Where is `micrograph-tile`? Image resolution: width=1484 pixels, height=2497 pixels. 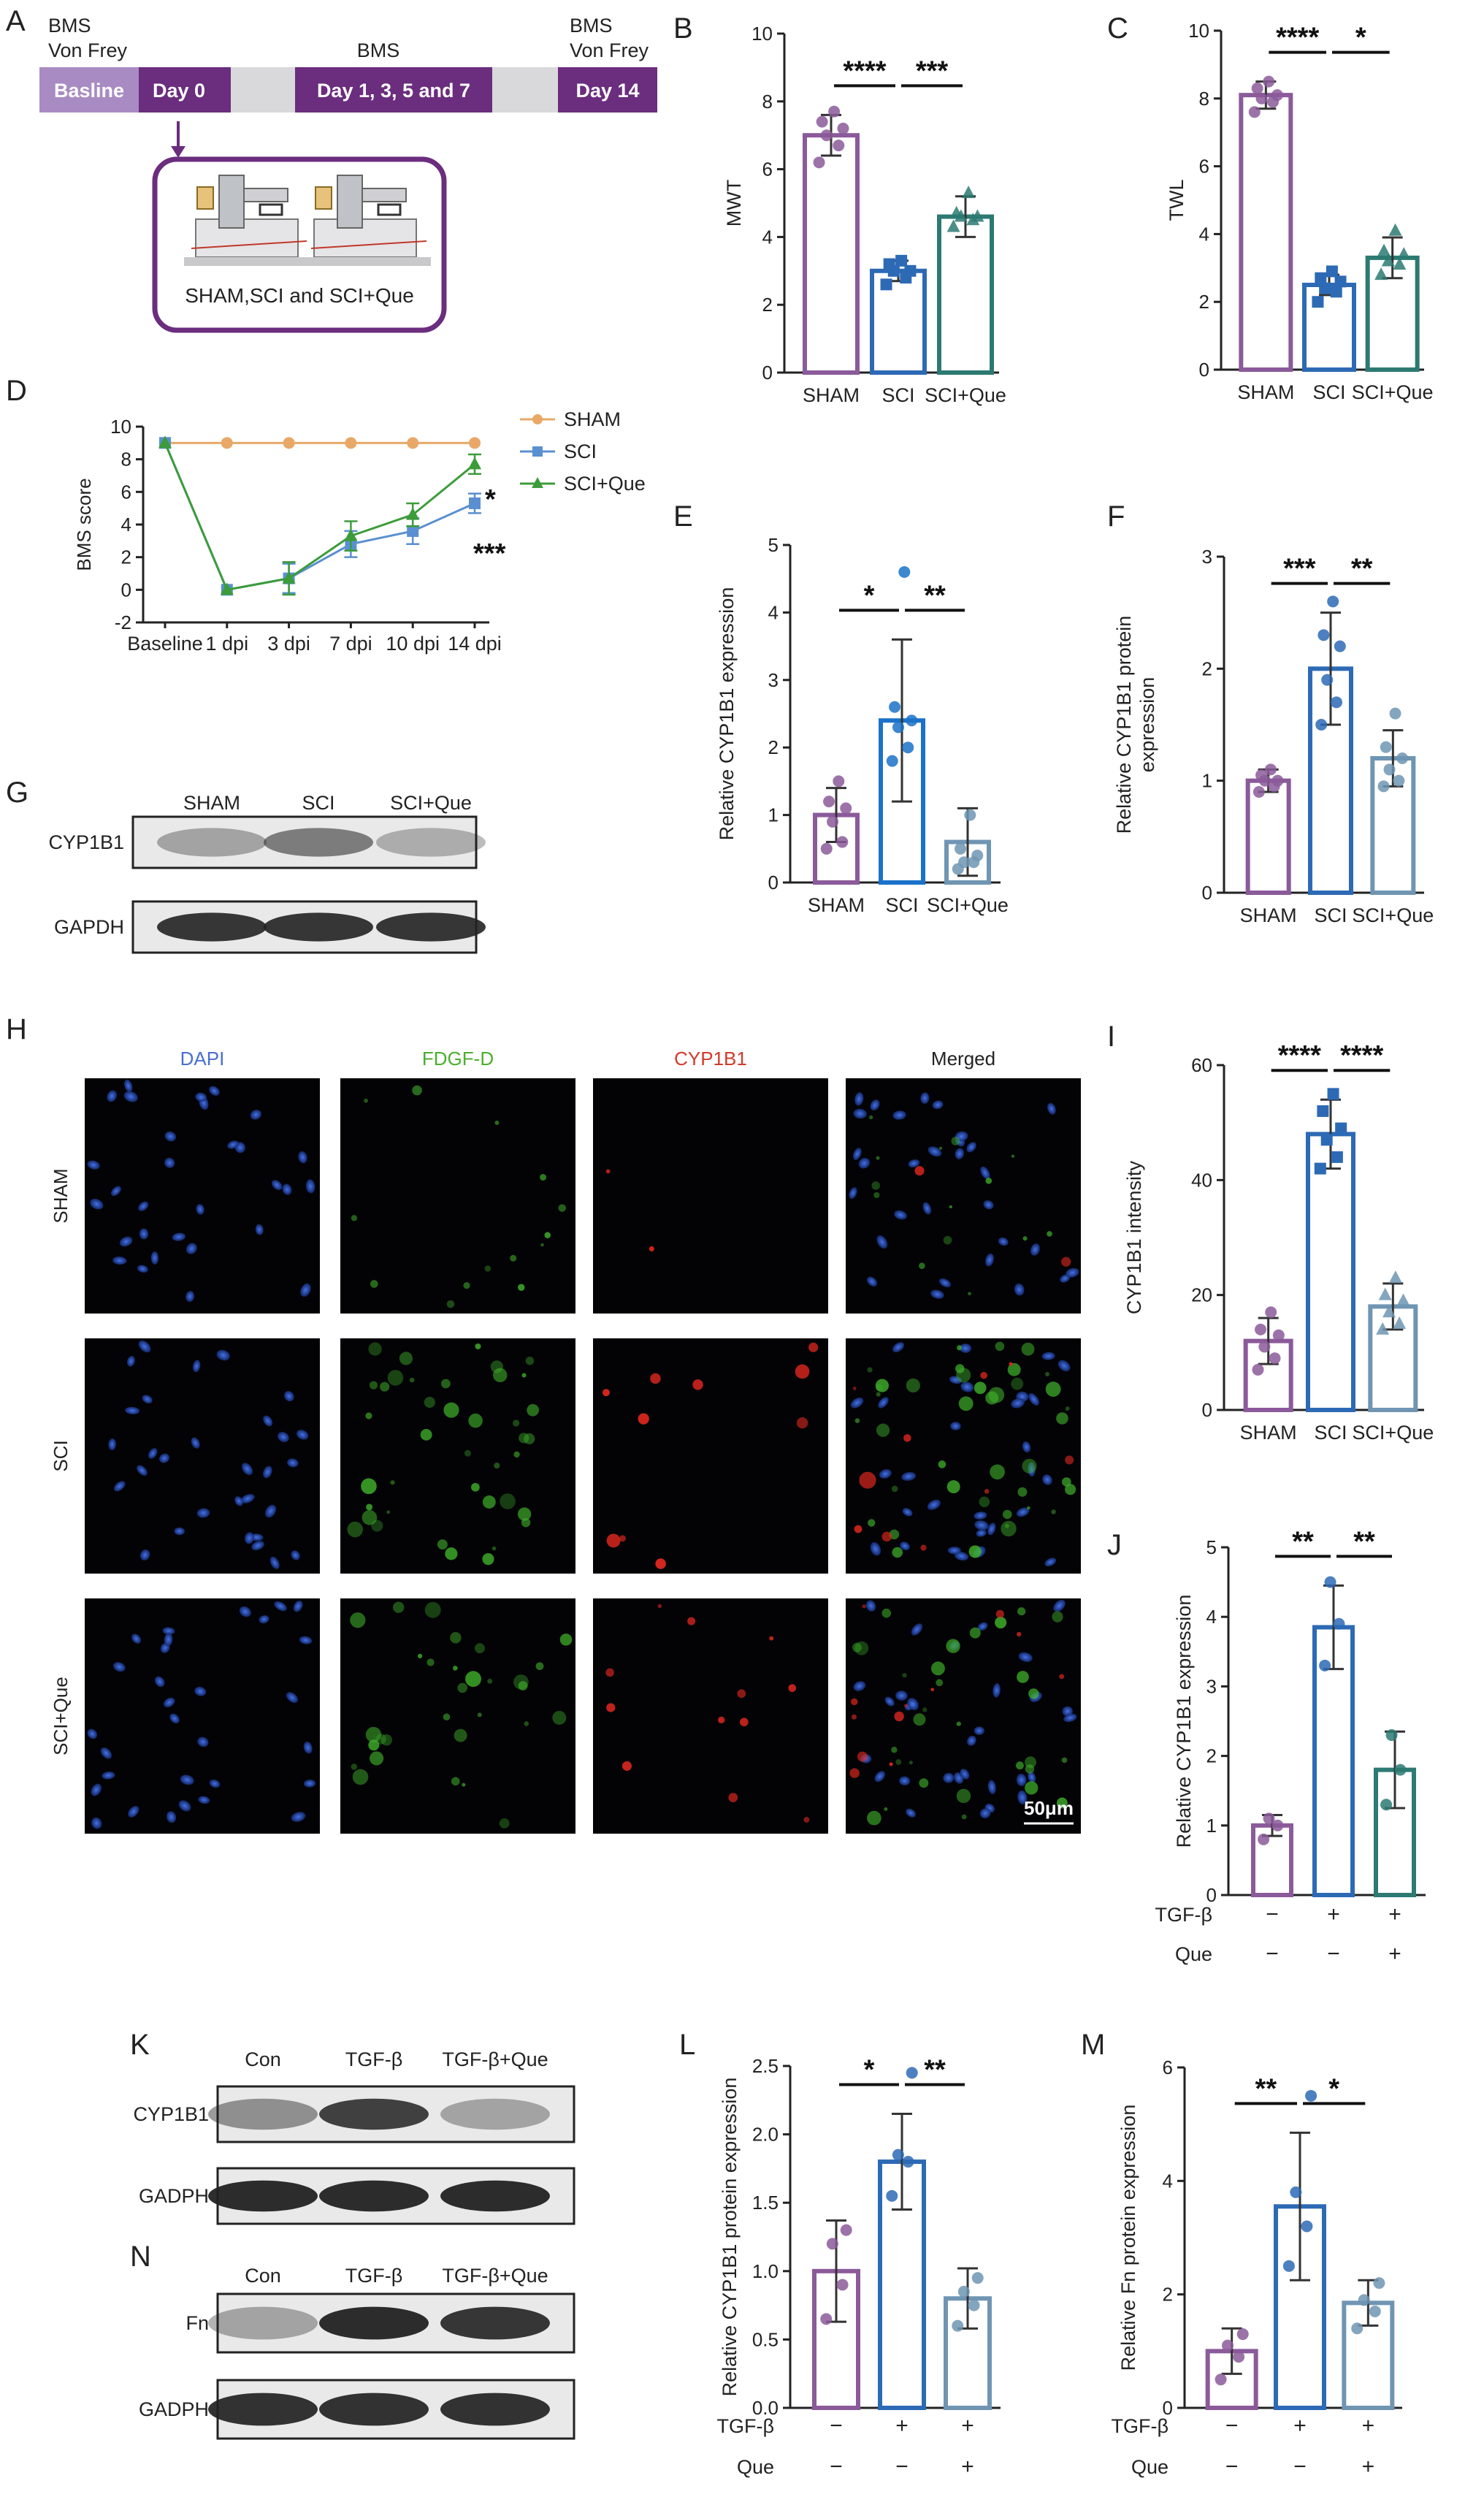
micrograph-tile is located at coordinates (203, 1716).